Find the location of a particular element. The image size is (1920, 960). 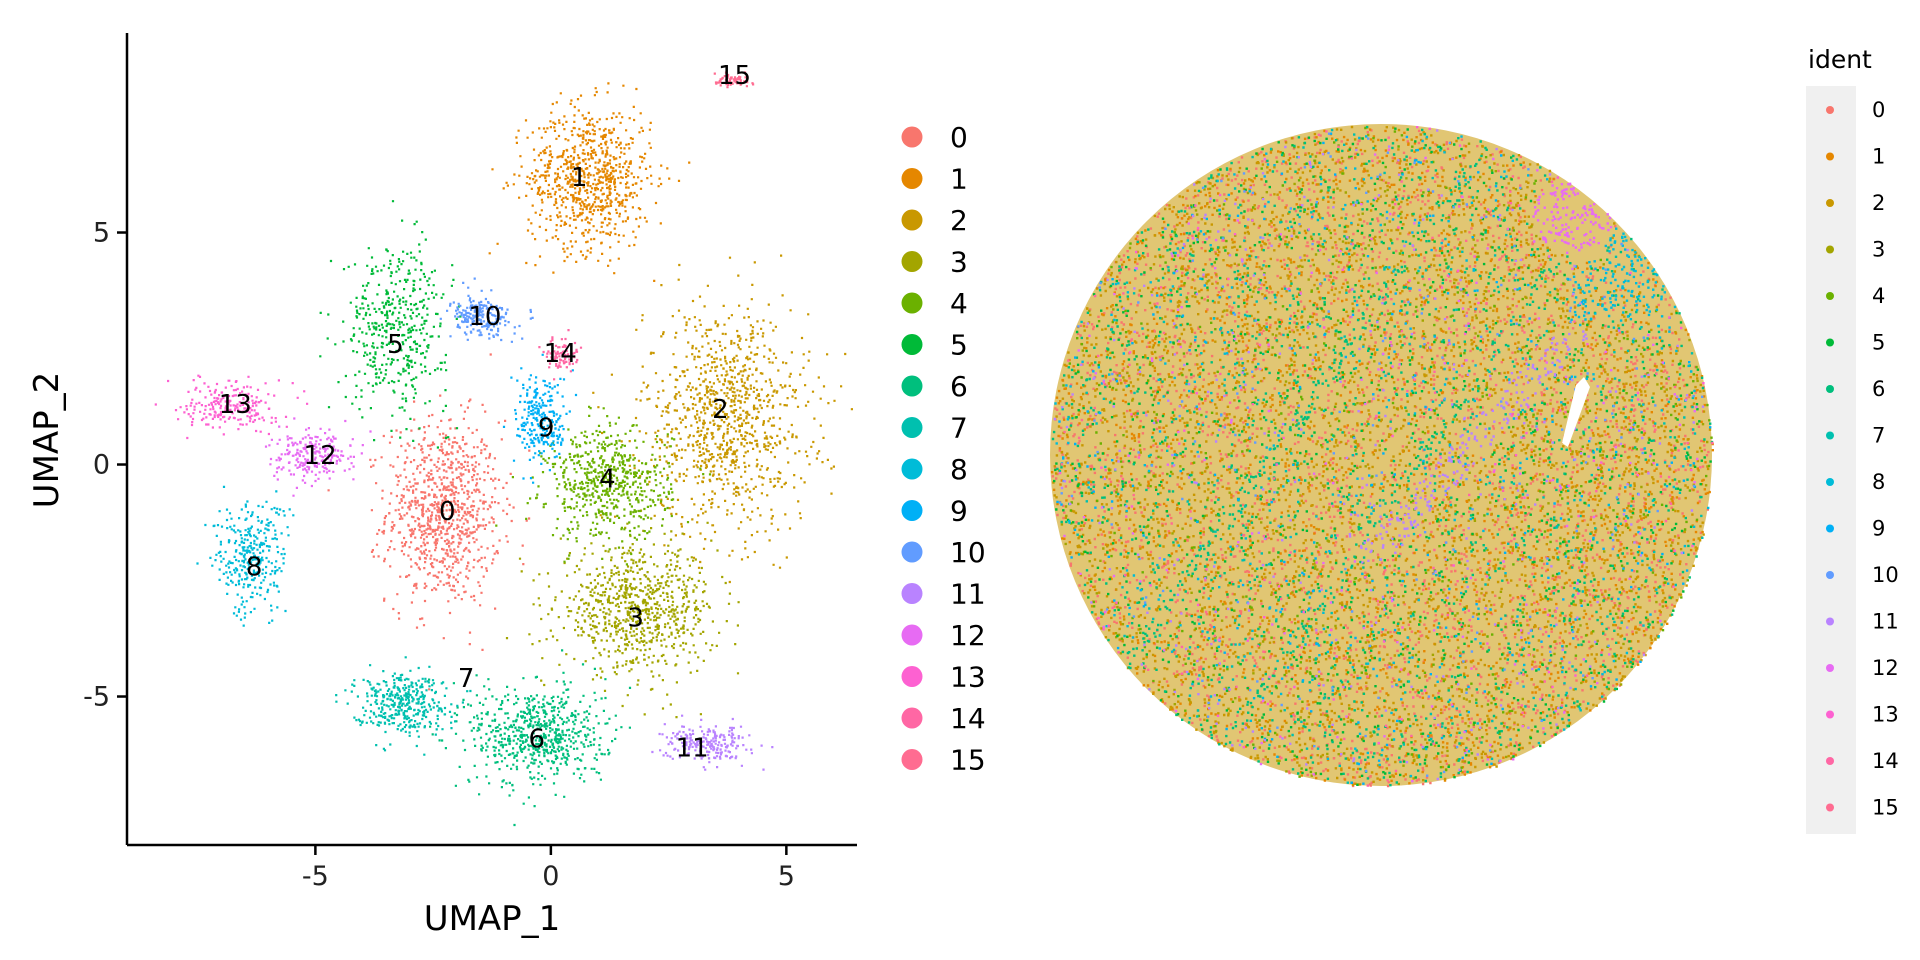

spatial-legend-item: 7 is located at coordinates (1855, 436).